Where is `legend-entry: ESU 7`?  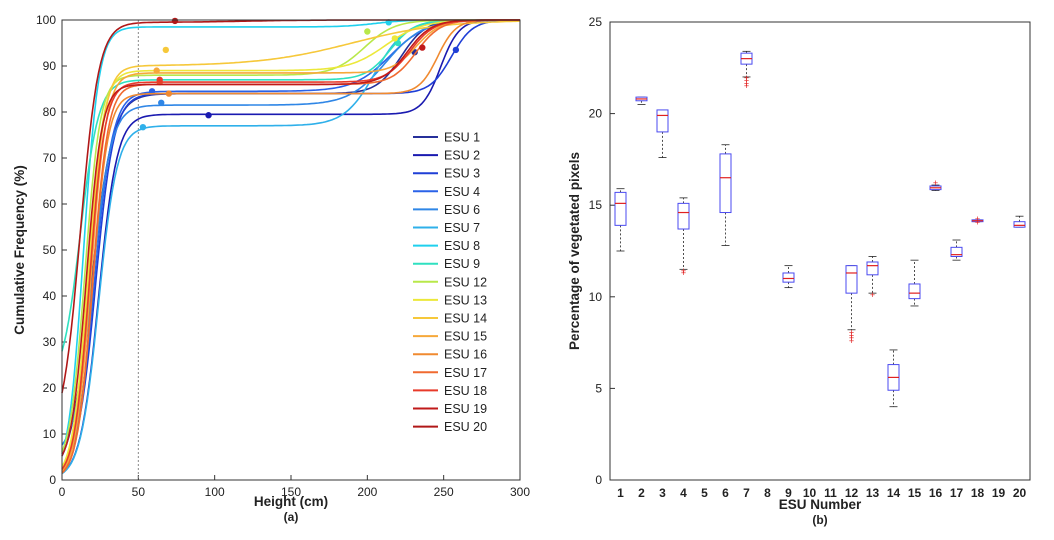
legend-entry: ESU 7 is located at coordinates (462, 228).